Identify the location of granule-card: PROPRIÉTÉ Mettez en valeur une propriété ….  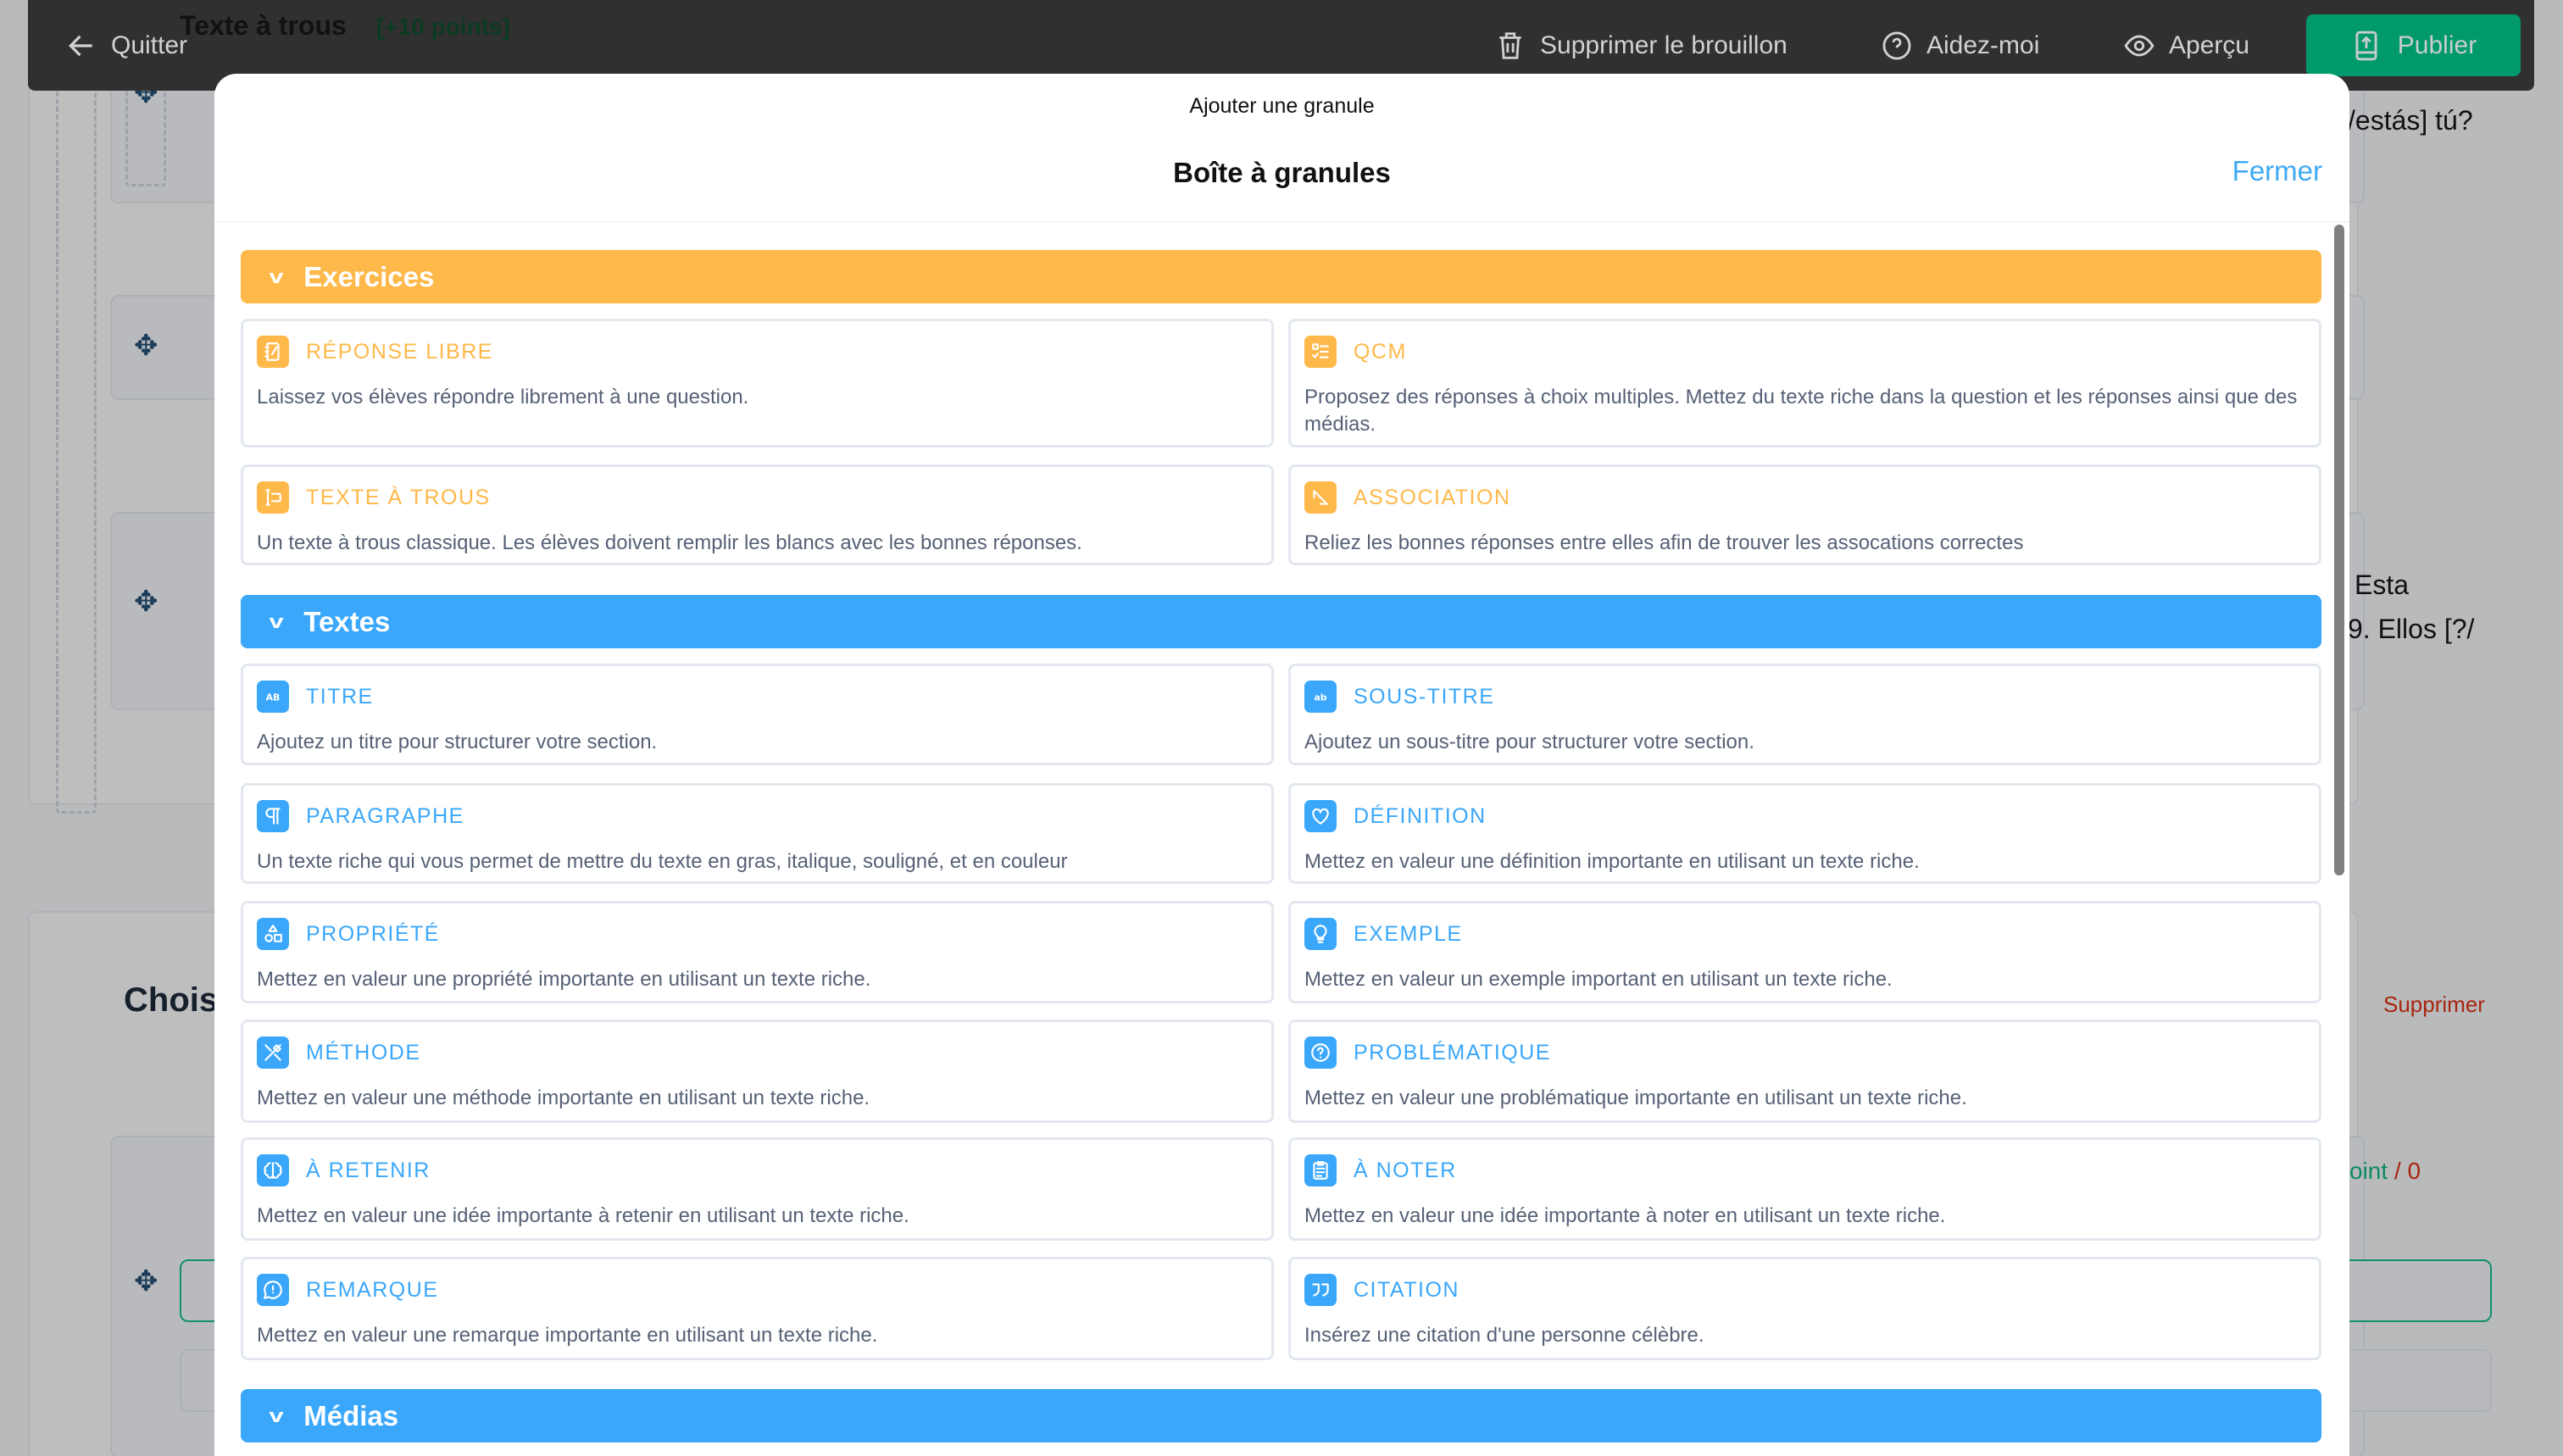
(757, 952).